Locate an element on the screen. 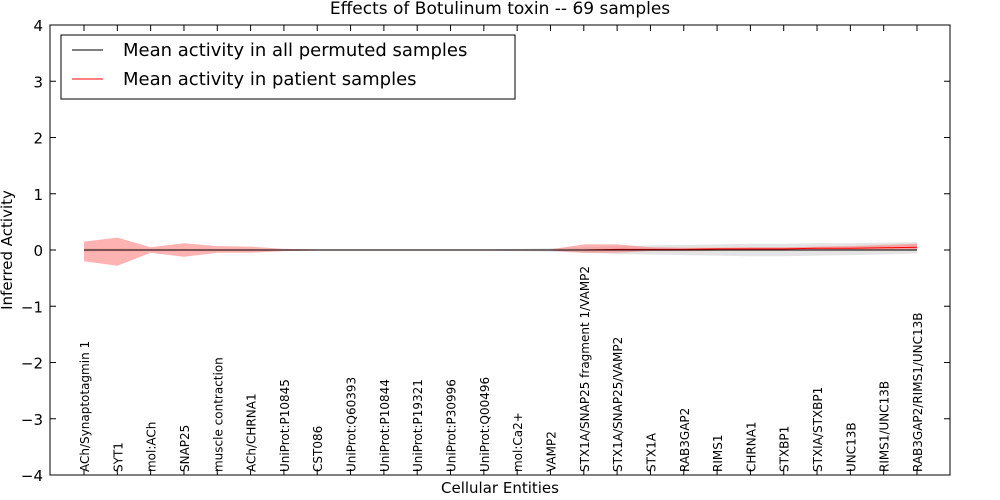  x-tick-label: STXBP1 is located at coordinates (785, 449).